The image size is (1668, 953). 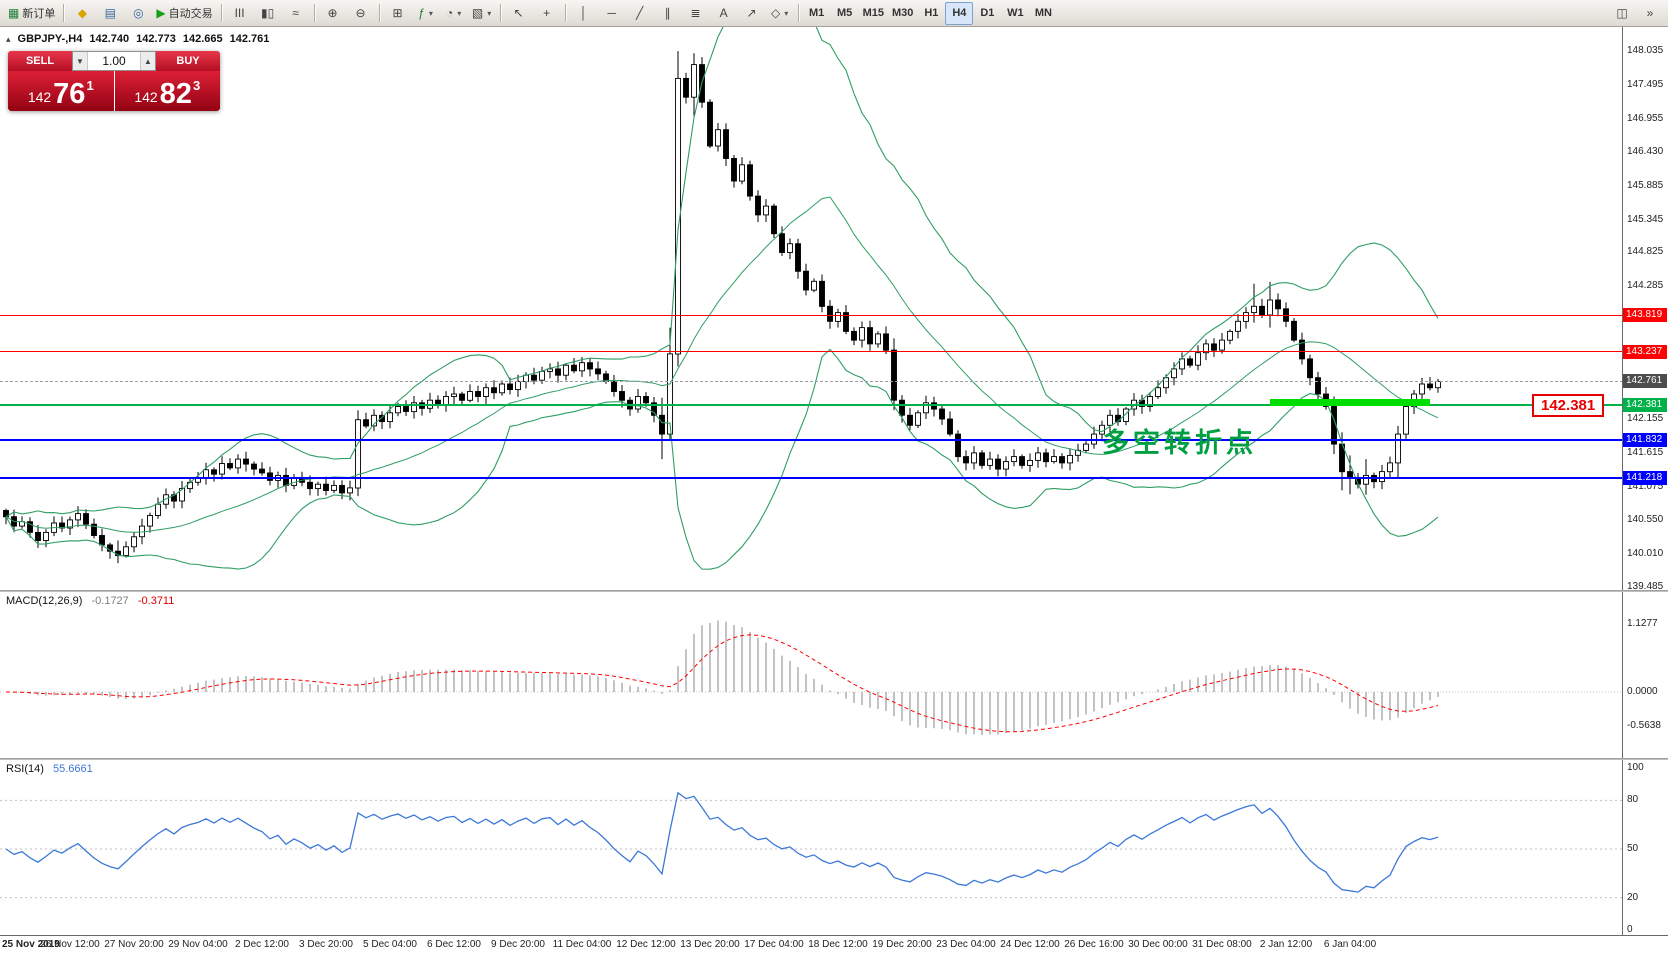 What do you see at coordinates (1645, 252) in the screenshot?
I see `price-axis-label: 144.825` at bounding box center [1645, 252].